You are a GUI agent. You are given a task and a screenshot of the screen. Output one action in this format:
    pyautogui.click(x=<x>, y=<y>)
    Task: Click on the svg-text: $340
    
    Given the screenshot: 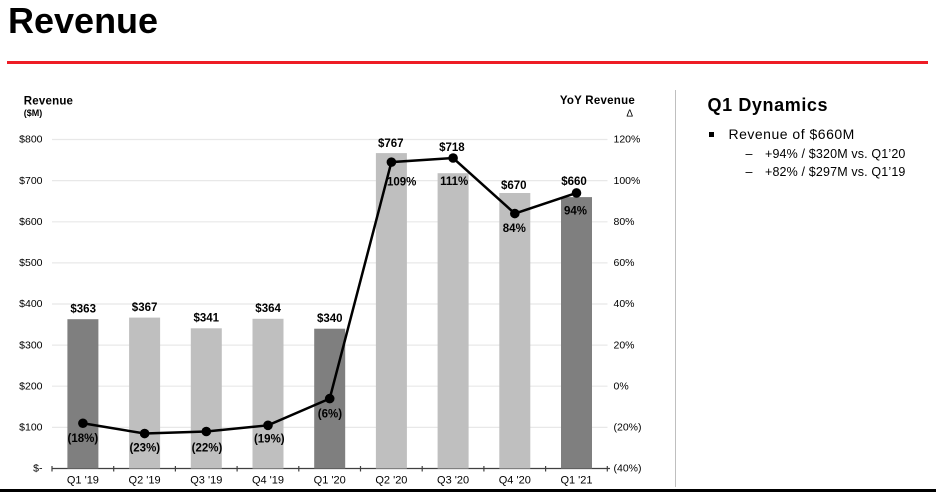 What is the action you would take?
    pyautogui.click(x=330, y=319)
    